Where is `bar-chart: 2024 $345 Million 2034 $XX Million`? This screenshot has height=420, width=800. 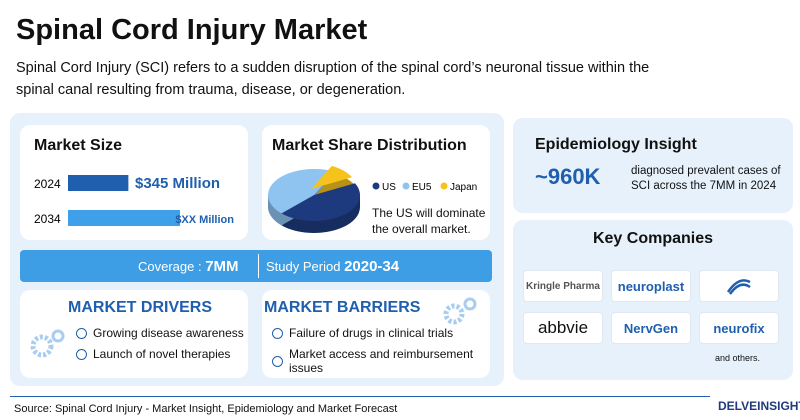 bar-chart: 2024 $345 Million 2034 $XX Million is located at coordinates (134, 200).